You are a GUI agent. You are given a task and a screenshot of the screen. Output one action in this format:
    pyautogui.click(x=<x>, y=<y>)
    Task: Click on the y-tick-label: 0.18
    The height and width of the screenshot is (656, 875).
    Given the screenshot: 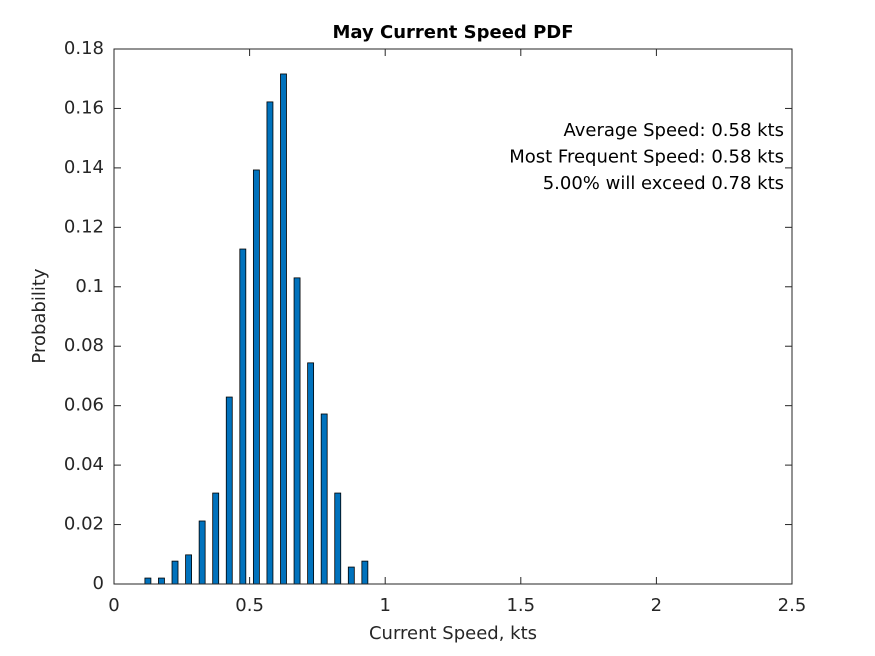 What is the action you would take?
    pyautogui.click(x=84, y=48)
    